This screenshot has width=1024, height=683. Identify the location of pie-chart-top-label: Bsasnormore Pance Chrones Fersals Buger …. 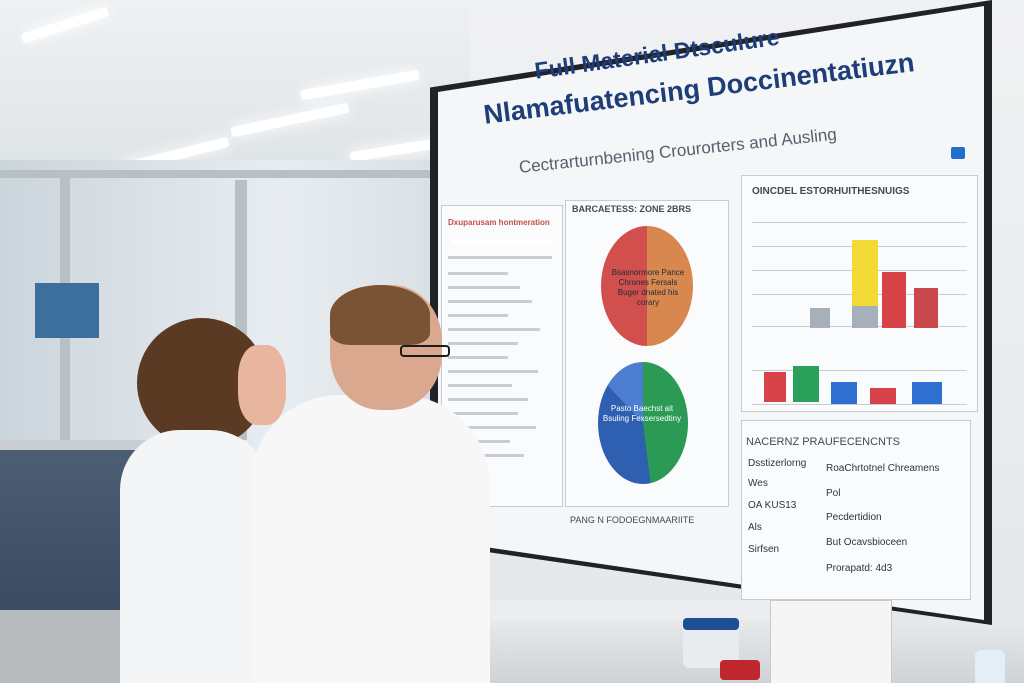
(648, 287).